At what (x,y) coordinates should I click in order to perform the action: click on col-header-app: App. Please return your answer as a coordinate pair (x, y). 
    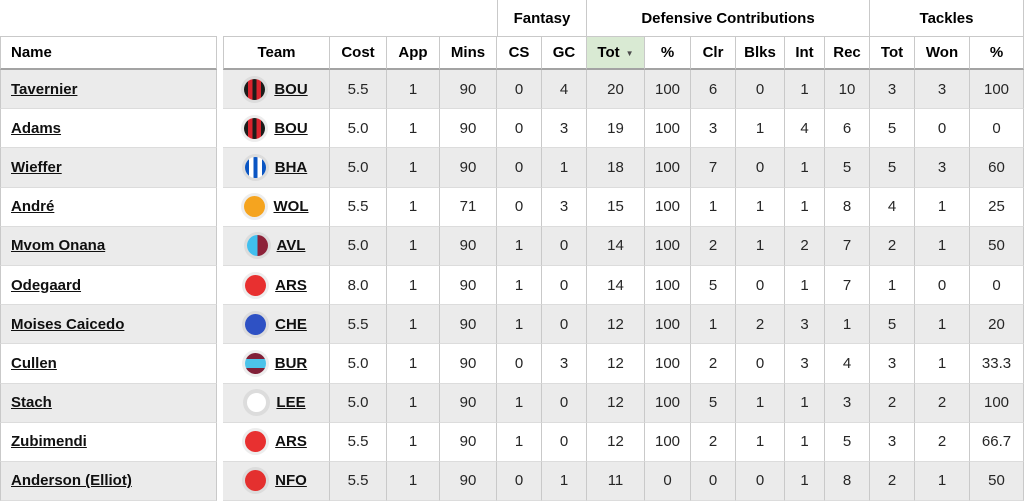
    Looking at the image, I should click on (413, 53).